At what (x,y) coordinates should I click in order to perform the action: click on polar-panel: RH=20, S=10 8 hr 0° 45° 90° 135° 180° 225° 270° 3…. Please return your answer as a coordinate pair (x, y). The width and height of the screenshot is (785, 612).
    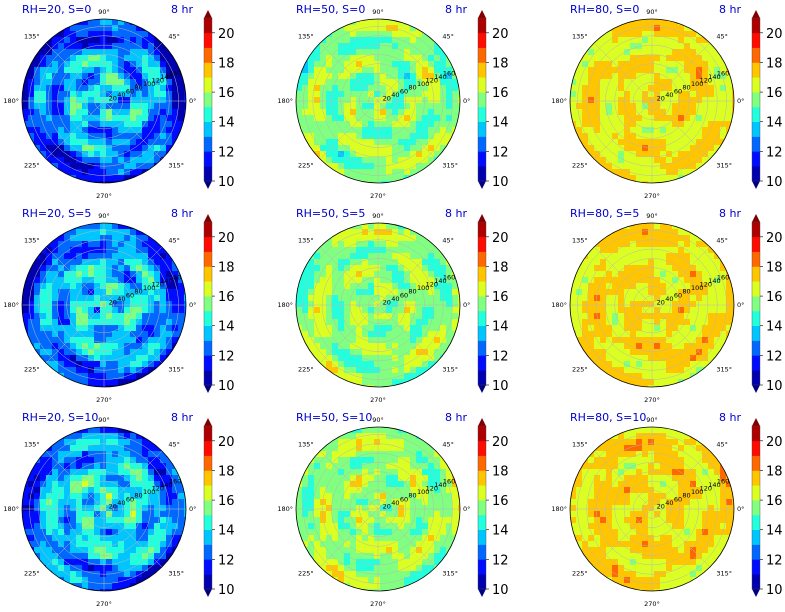
    Looking at the image, I should click on (131, 510).